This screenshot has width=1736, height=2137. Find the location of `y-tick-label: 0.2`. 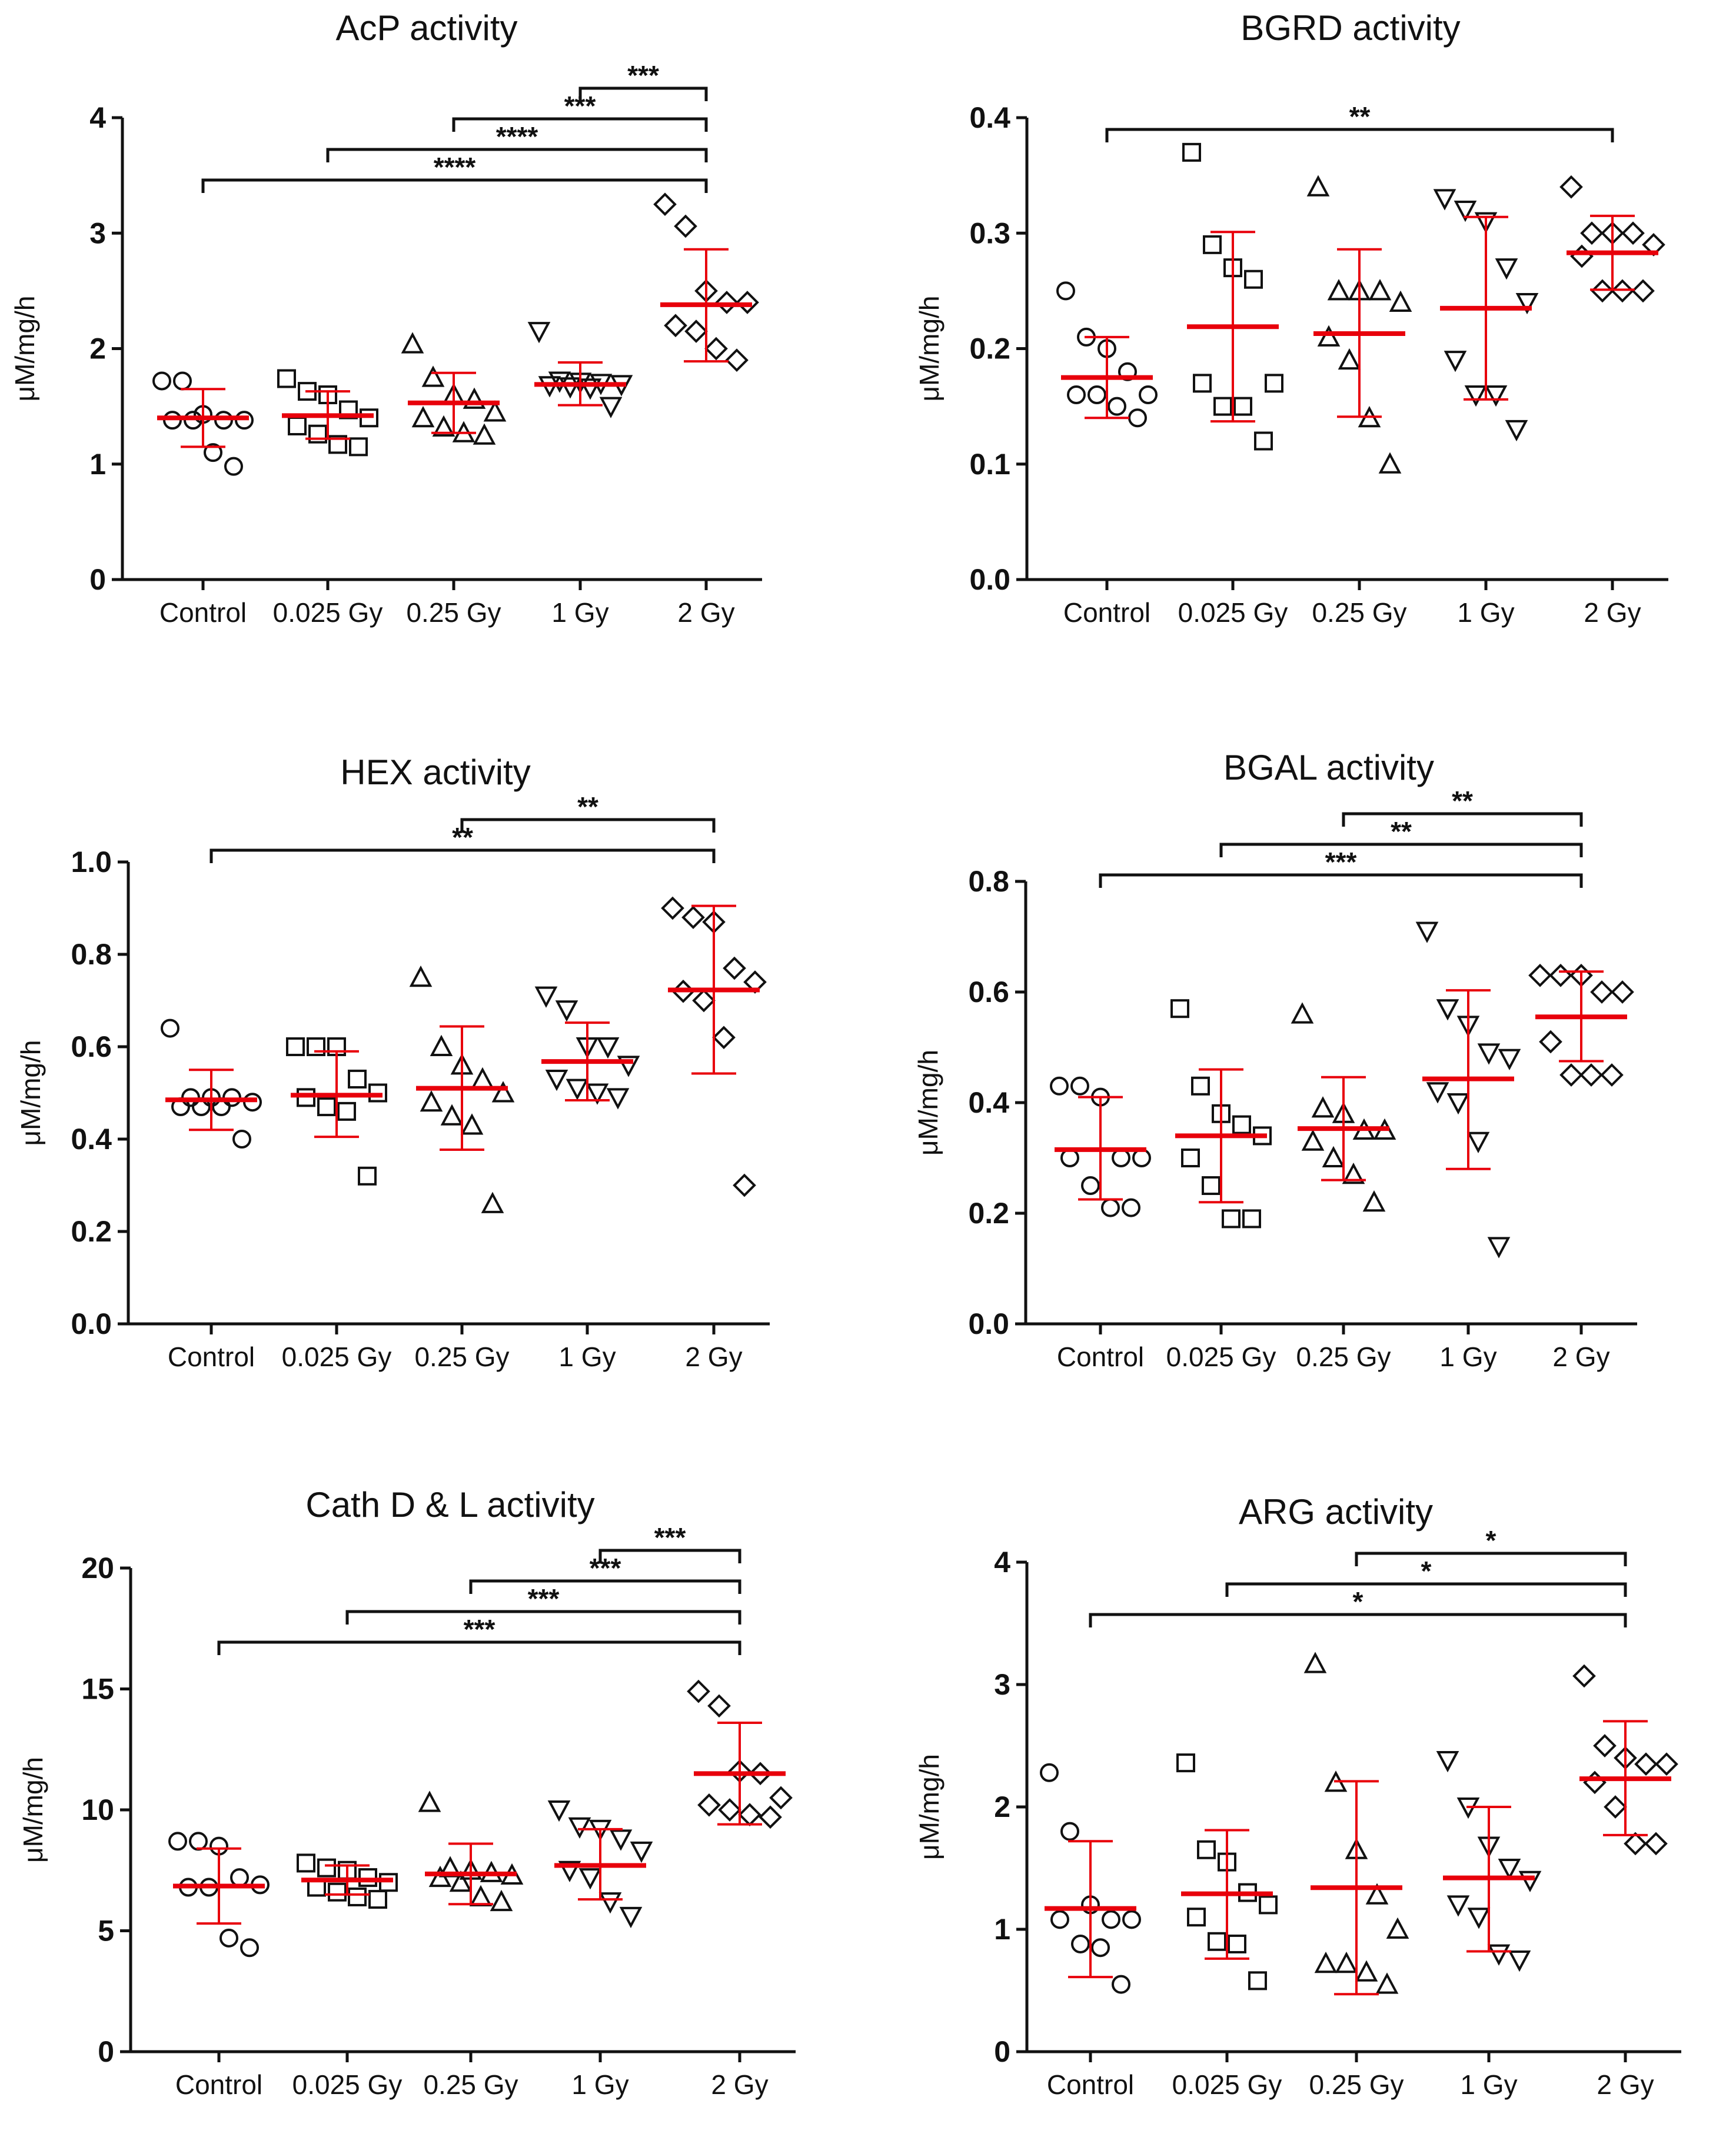

y-tick-label: 0.2 is located at coordinates (92, 1231).